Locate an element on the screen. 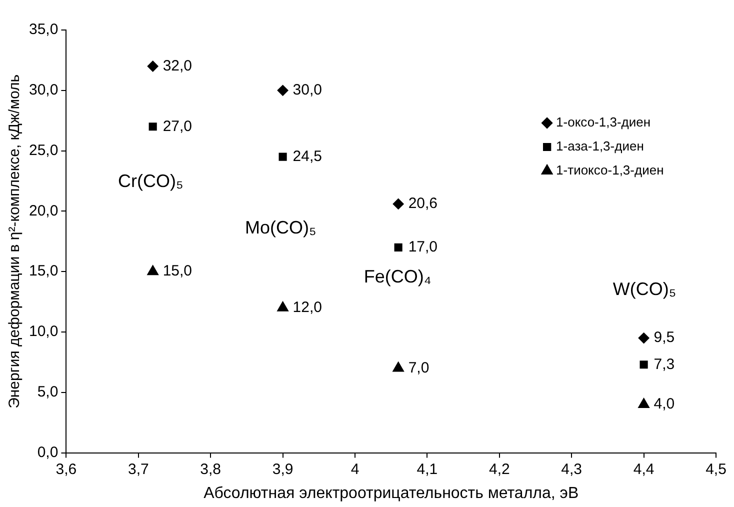 This screenshot has height=507, width=734. annotation: Fe(CO)₄ is located at coordinates (398, 276).